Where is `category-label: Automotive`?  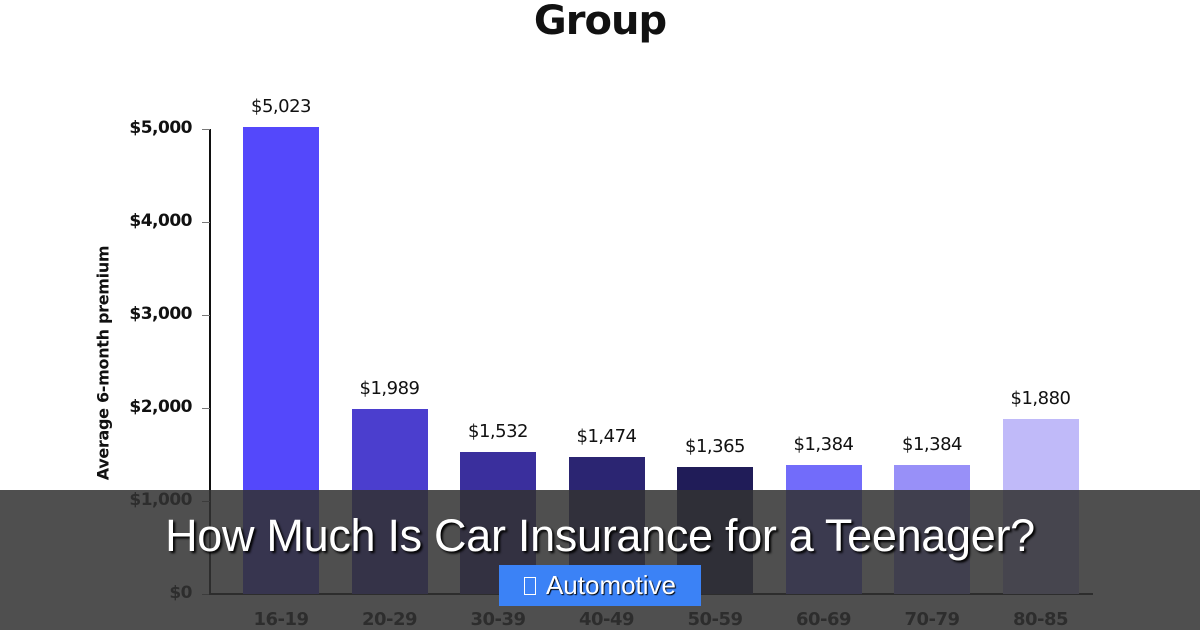
category-label: Automotive is located at coordinates (611, 585).